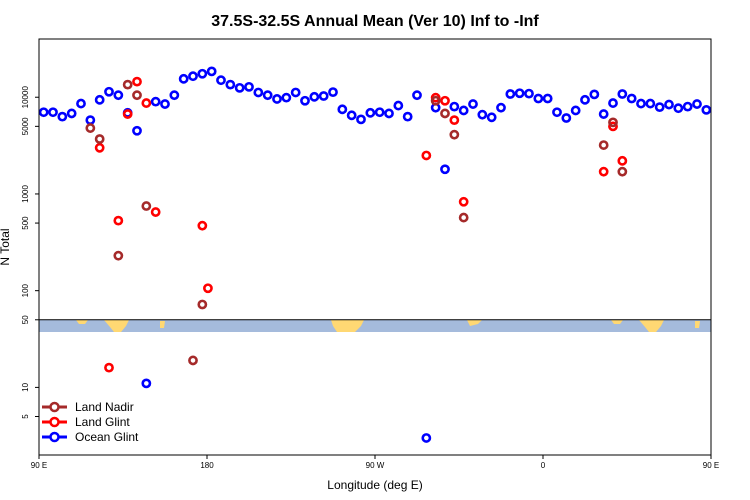 This screenshot has height=500, width=750. What do you see at coordinates (474, 323) in the screenshot?
I see `land-patch-africa` at bounding box center [474, 323].